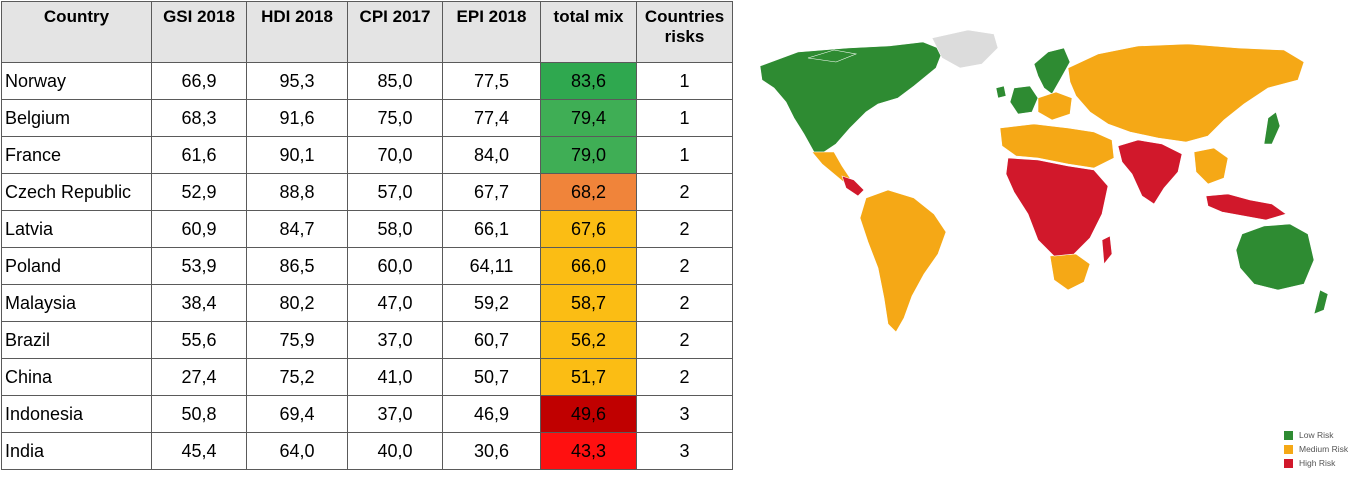  What do you see at coordinates (395, 377) in the screenshot?
I see `cell-cpi: 41,0` at bounding box center [395, 377].